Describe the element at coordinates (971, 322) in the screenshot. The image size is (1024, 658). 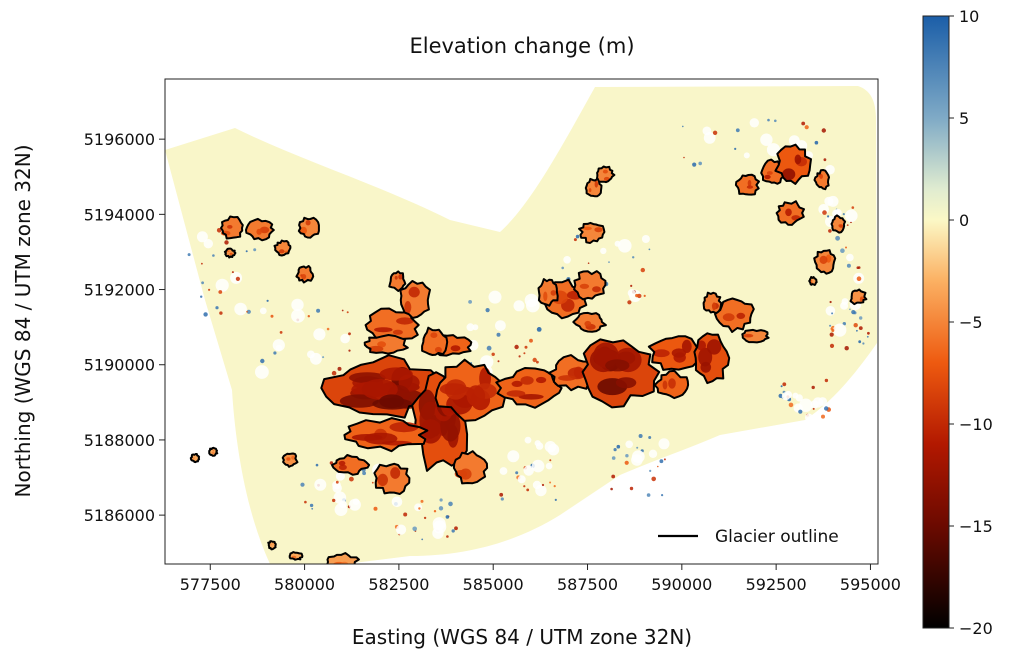
I see `colorbar-tick-label: −5` at that location.